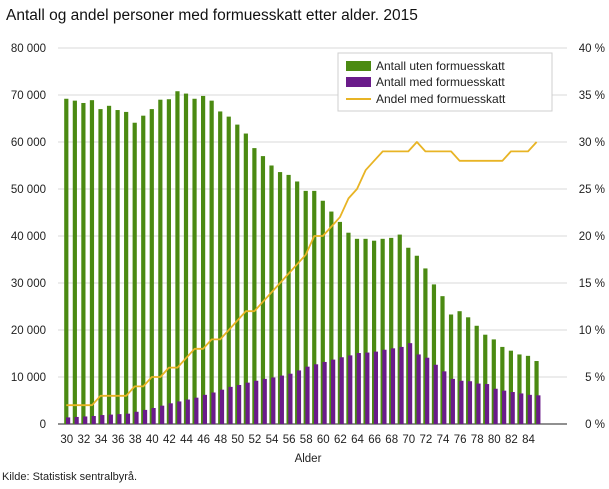  I want to click on x-tick-label: 78, so click(477, 440).